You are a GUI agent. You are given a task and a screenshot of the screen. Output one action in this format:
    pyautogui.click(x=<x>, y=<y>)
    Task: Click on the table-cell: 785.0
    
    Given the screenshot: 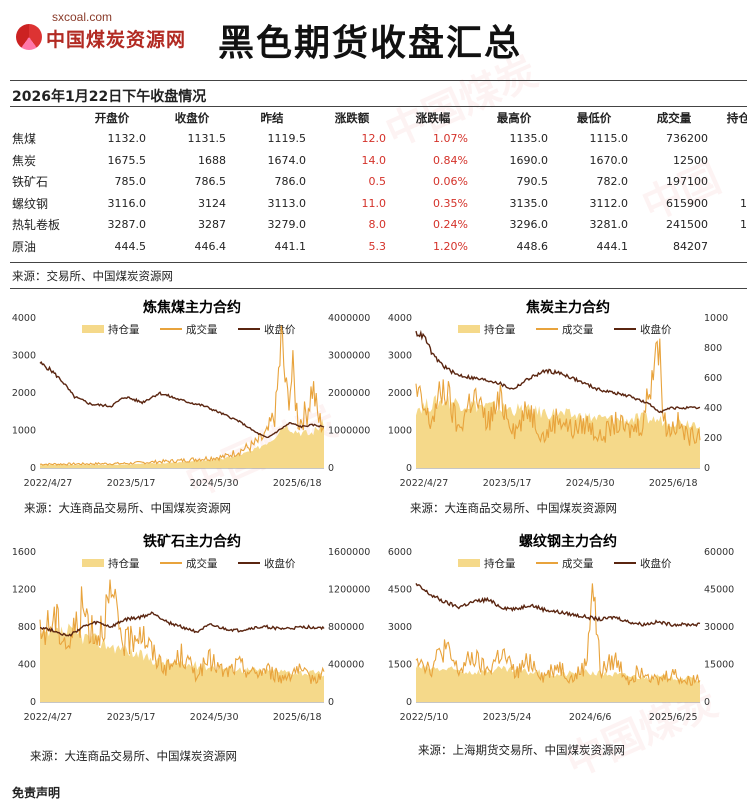 What is the action you would take?
    pyautogui.click(x=130, y=182)
    